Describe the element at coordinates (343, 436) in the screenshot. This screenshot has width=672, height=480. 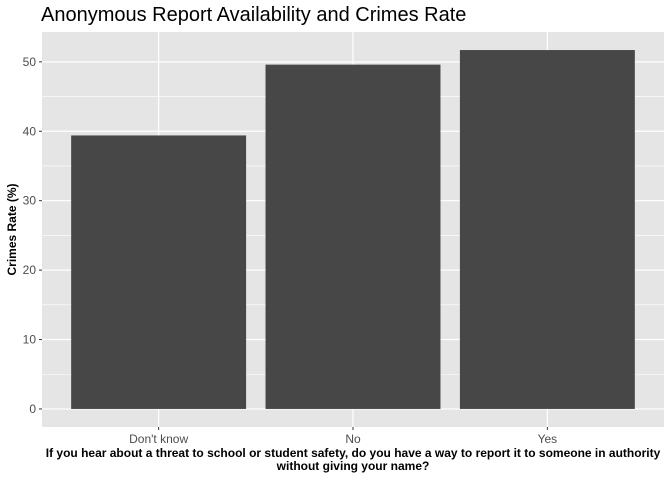
I see `x-axis: Don't know No Yes` at that location.